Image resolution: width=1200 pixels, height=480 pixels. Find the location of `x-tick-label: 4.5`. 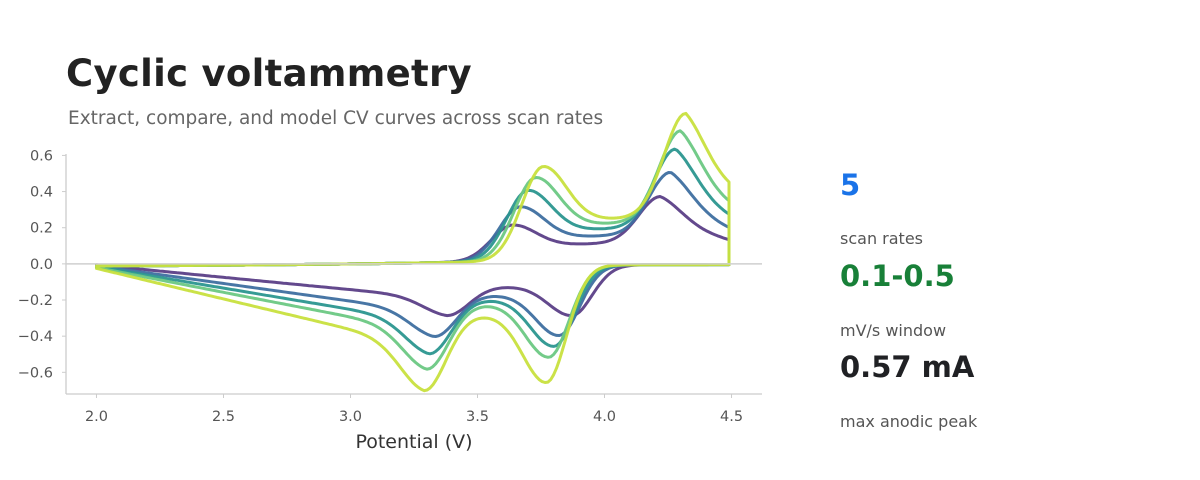

x-tick-label: 4.5 is located at coordinates (731, 417).